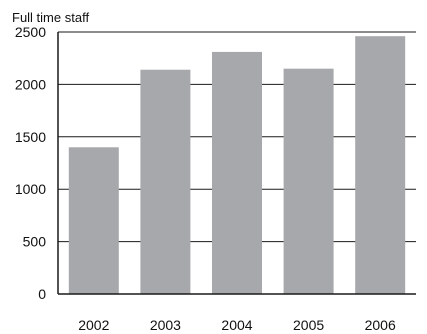 The width and height of the screenshot is (427, 334). Describe the element at coordinates (50, 17) in the screenshot. I see `y-axis-title: Full time staff` at that location.